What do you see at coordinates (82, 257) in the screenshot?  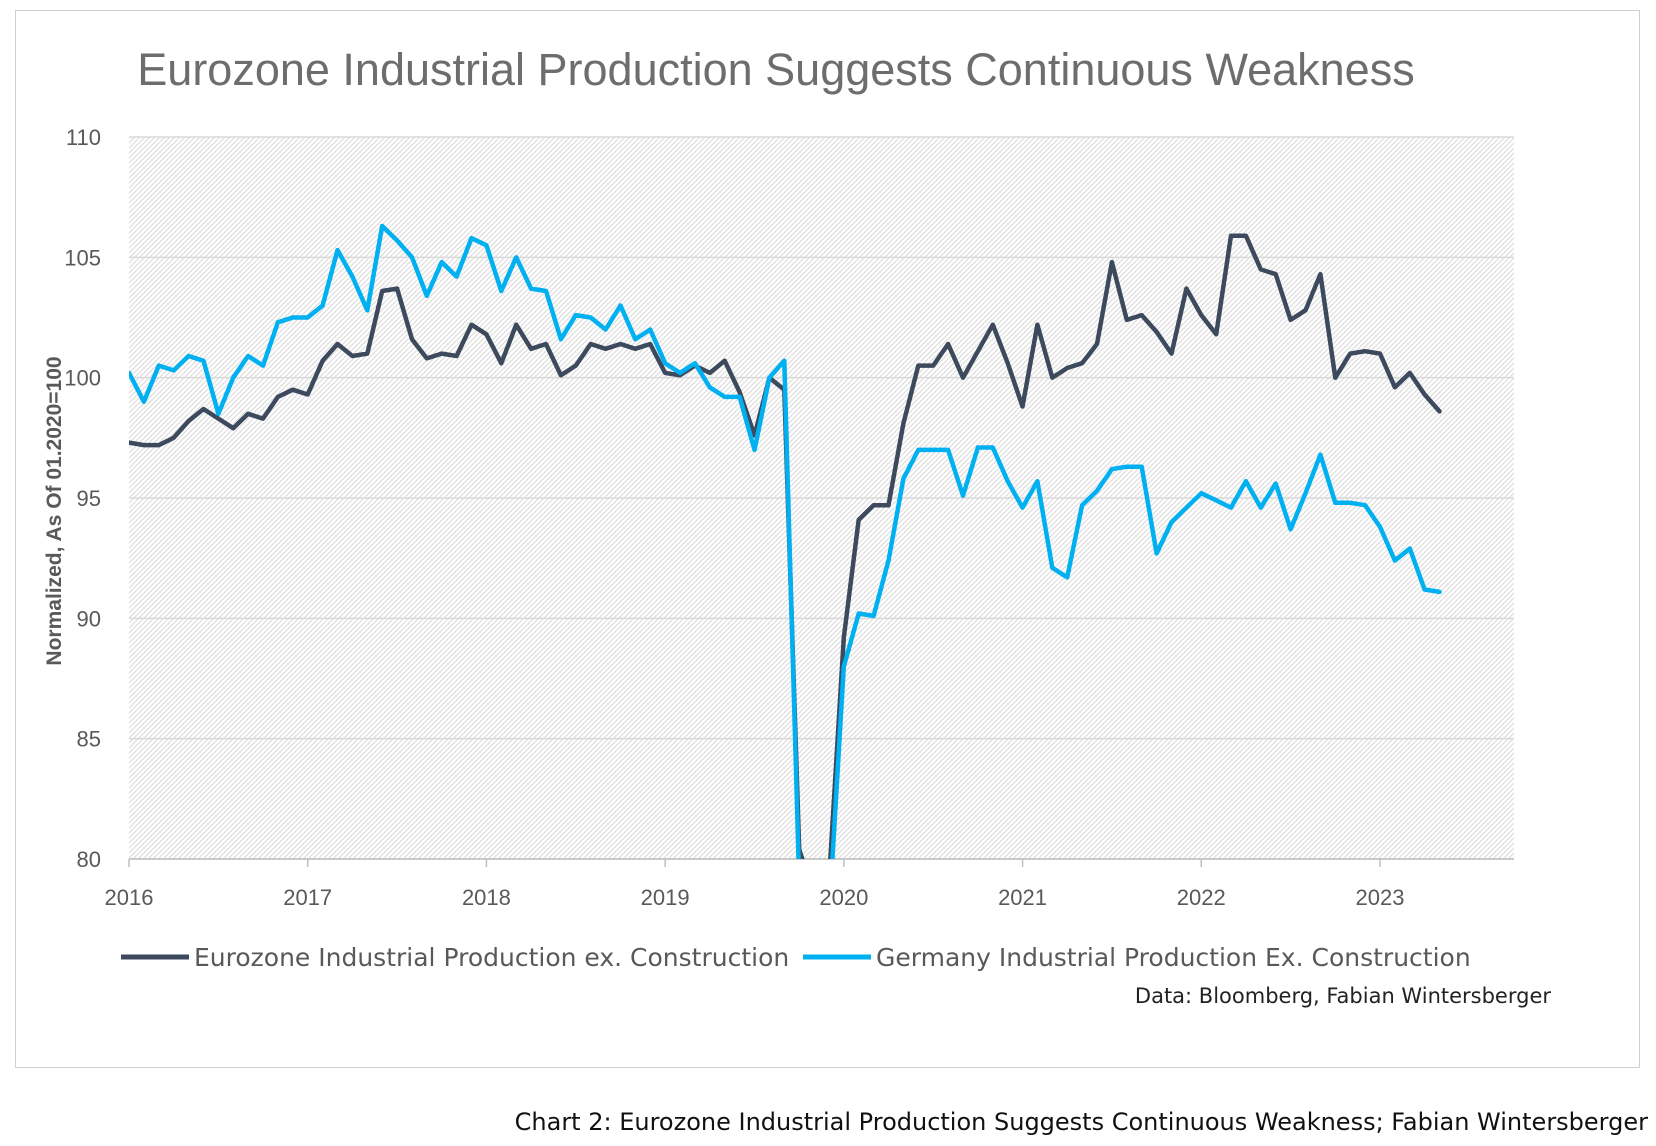 I see `y-tick-label: 105` at bounding box center [82, 257].